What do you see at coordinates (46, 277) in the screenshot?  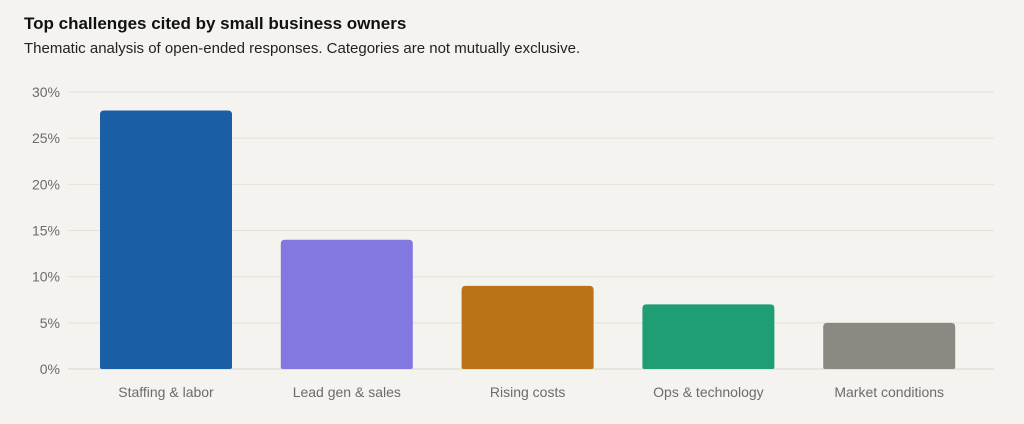 I see `y-tick-label: 10%` at bounding box center [46, 277].